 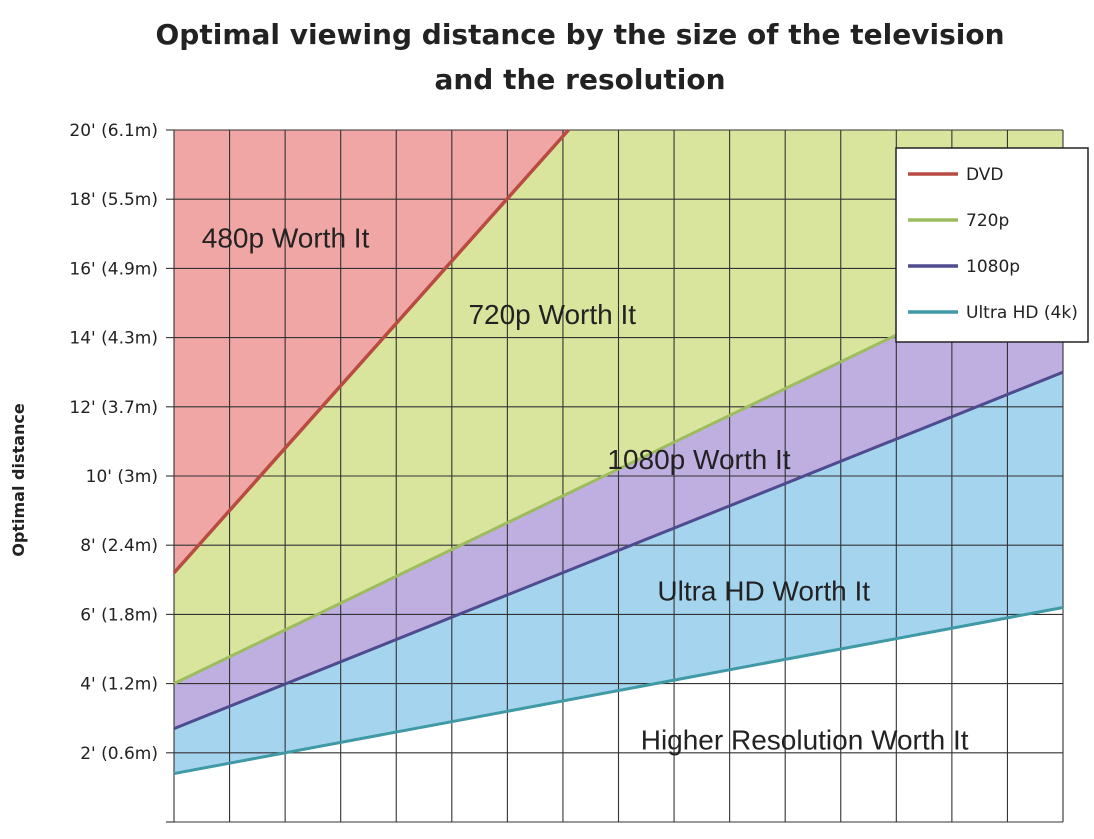 What do you see at coordinates (119, 615) in the screenshot?
I see `y-tick-label: 6' (1.8m)` at bounding box center [119, 615].